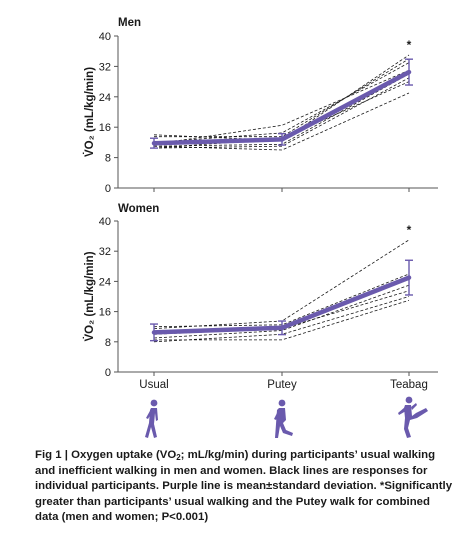 This screenshot has width=474, height=535. I want to click on putey-walker-icon, so click(283, 418).